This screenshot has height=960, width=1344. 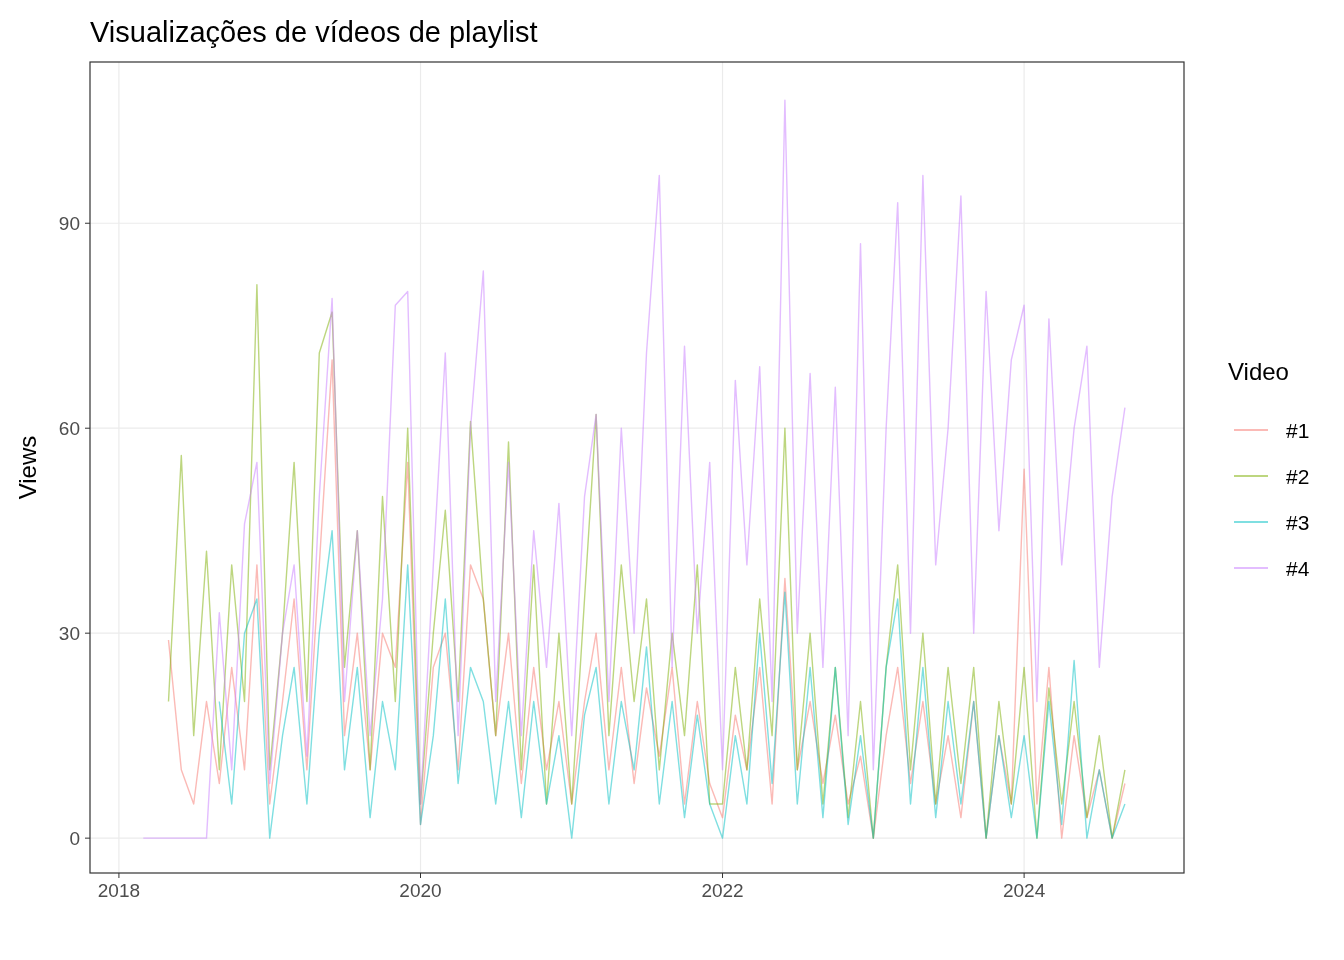 I want to click on x-tick-label: 2022, so click(x=722, y=890).